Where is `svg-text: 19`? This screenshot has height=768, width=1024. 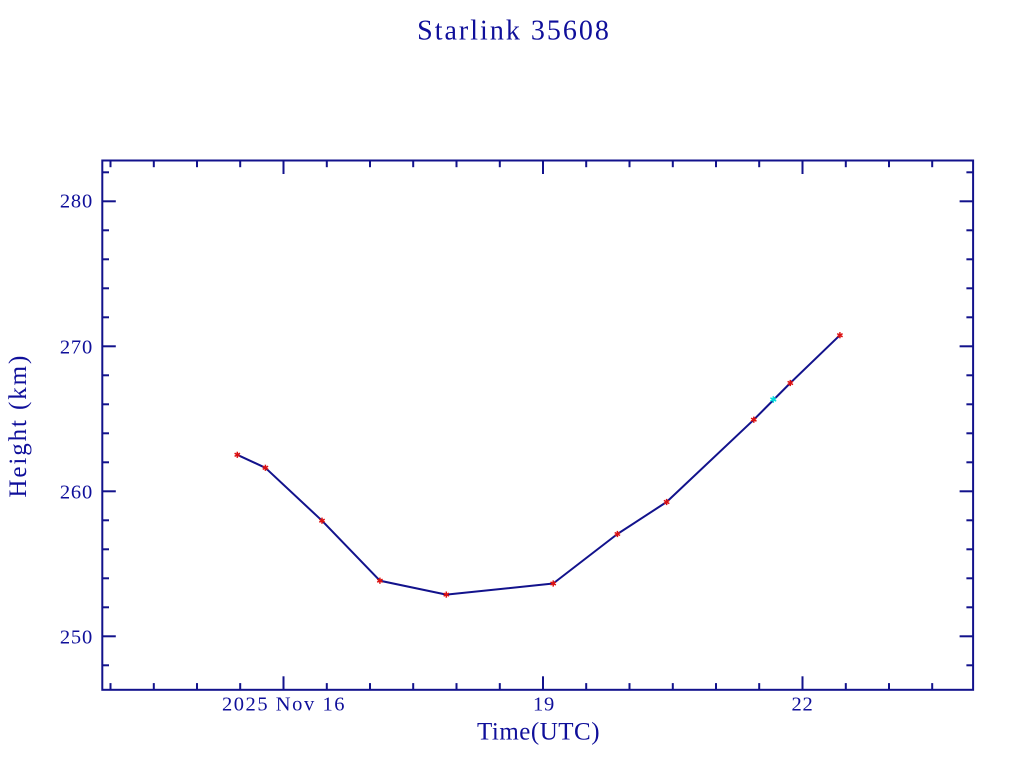
svg-text: 19 is located at coordinates (544, 705).